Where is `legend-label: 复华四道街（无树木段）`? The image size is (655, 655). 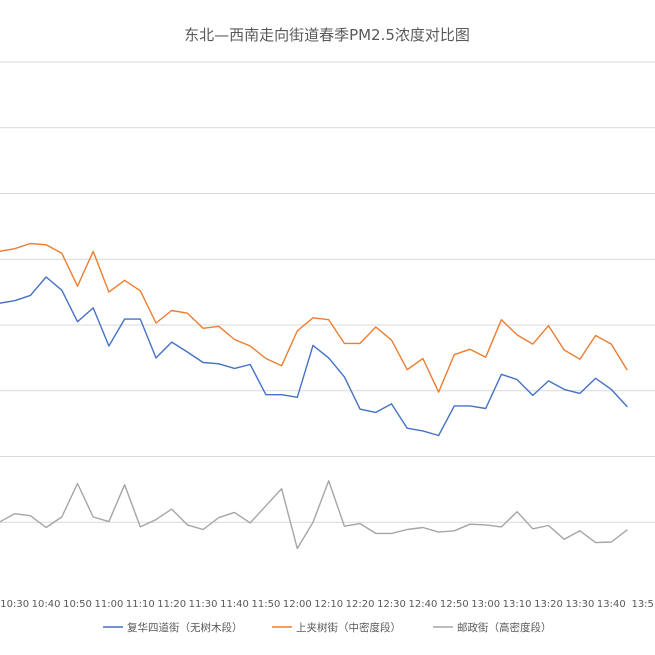 legend-label: 复华四道街（无树木段） is located at coordinates (185, 627).